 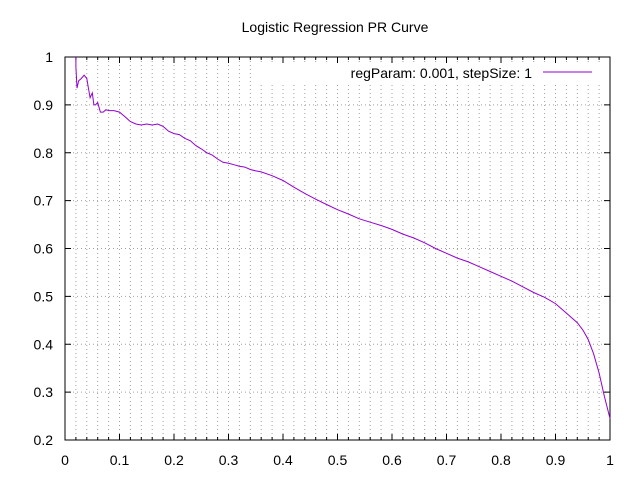 I want to click on y-tick-label: 1, so click(x=49, y=57).